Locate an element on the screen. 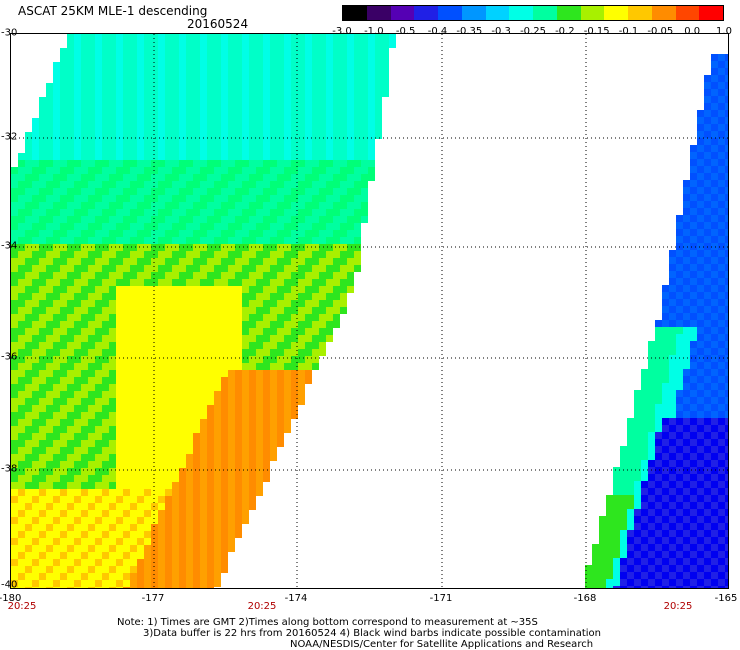 This screenshot has width=740, height=650. color-scale-label: -0.25 is located at coordinates (533, 31).